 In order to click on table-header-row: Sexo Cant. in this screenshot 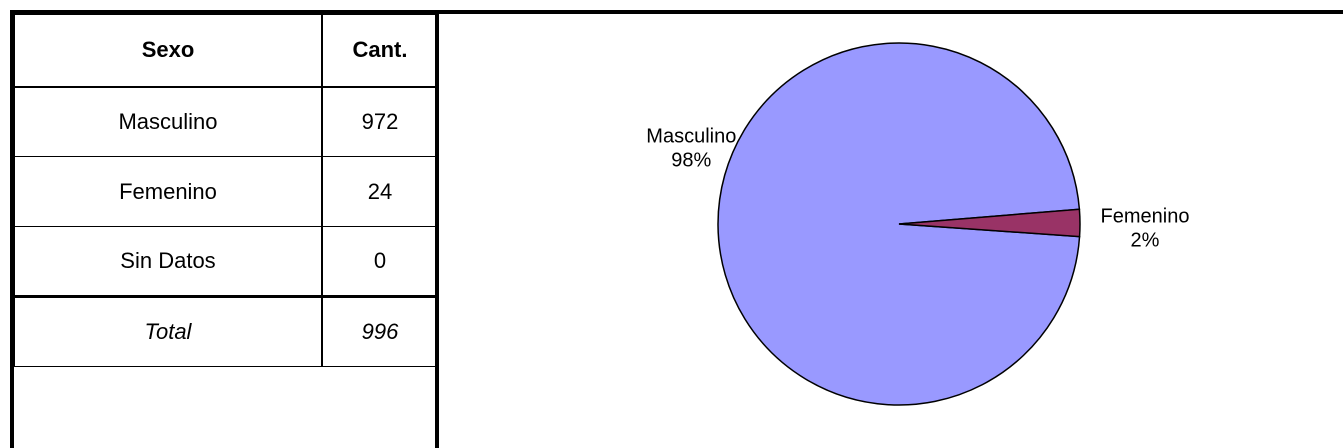, I will do `click(226, 51)`.